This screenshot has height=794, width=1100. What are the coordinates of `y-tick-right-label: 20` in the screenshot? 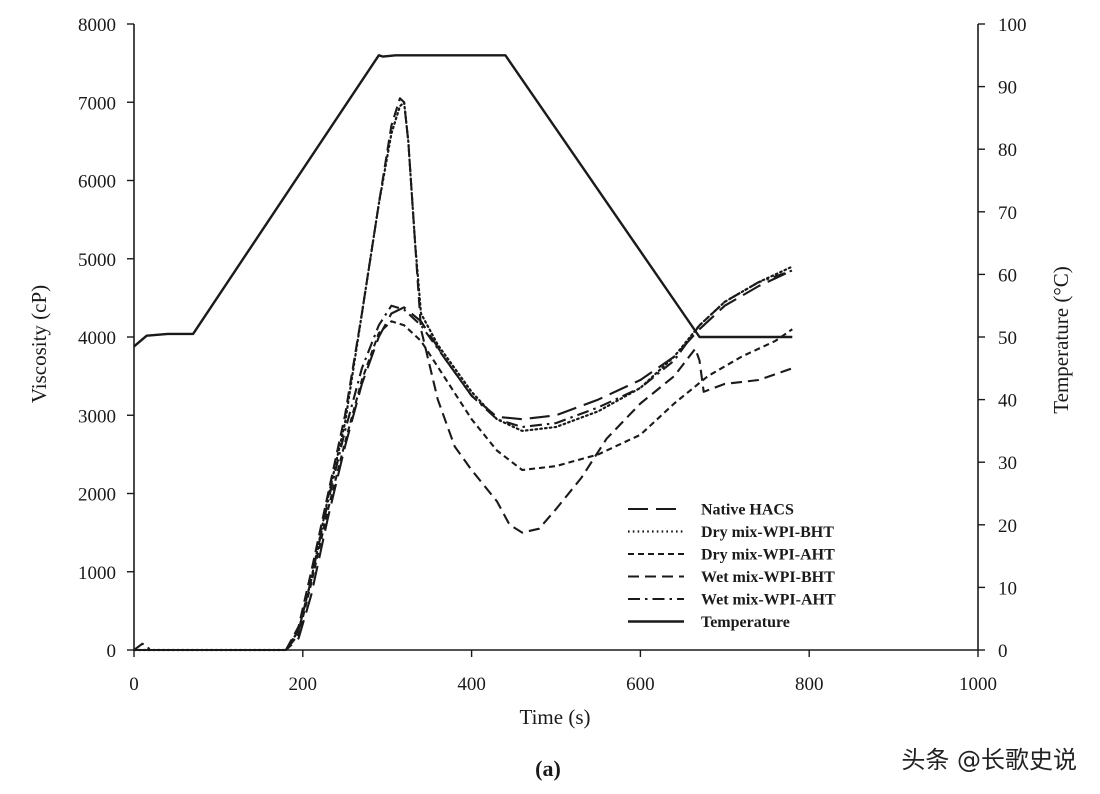 It's located at (1007, 526).